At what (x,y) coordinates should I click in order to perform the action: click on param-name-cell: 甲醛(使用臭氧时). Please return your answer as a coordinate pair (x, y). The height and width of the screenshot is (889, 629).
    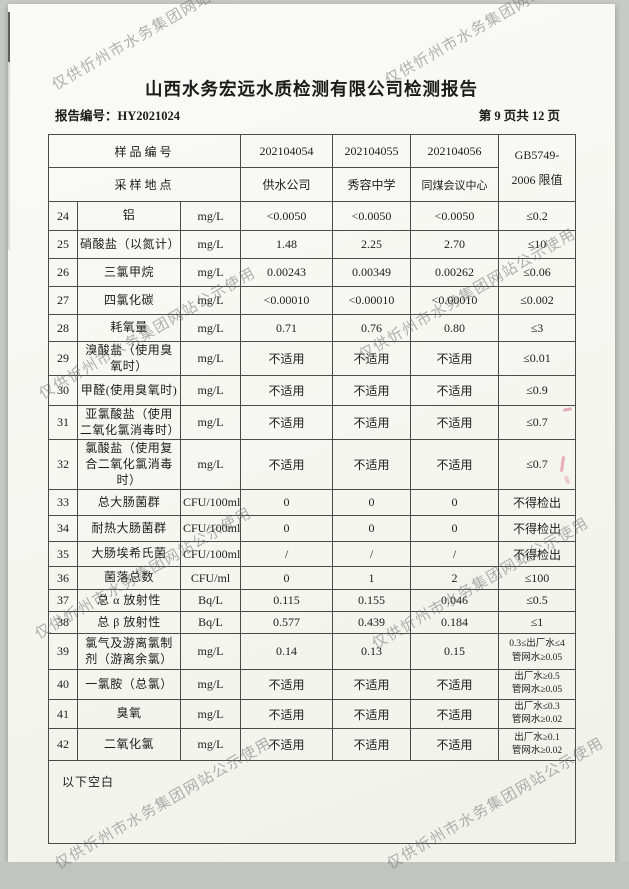
    Looking at the image, I should click on (129, 391).